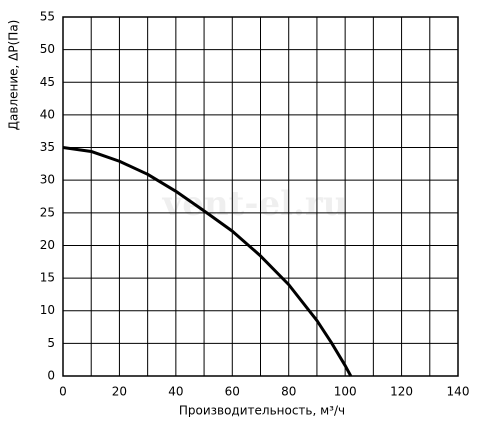 This screenshot has width=500, height=427. What do you see at coordinates (47, 17) in the screenshot?
I see `y-tick-label: 55` at bounding box center [47, 17].